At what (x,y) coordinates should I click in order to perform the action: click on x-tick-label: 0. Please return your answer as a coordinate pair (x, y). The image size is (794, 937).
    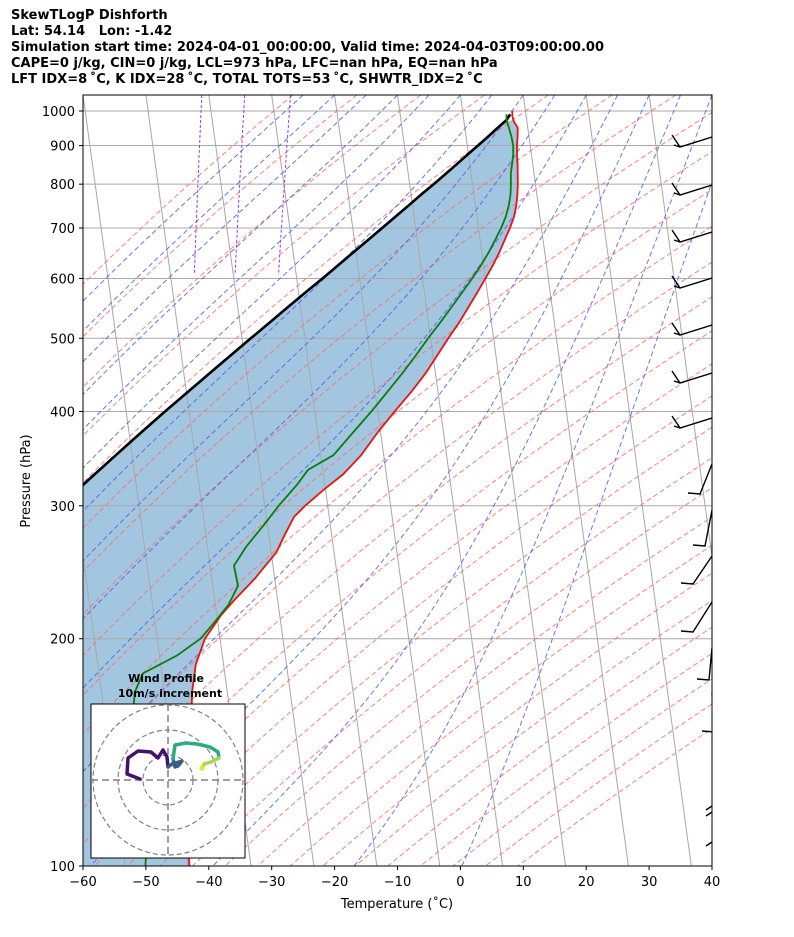
    Looking at the image, I should click on (460, 882).